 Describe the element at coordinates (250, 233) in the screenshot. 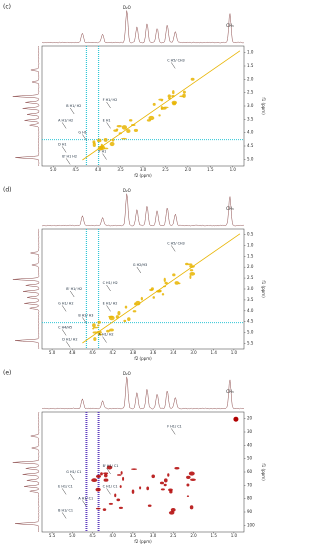

I see `y-tick-label: 0.5` at that location.